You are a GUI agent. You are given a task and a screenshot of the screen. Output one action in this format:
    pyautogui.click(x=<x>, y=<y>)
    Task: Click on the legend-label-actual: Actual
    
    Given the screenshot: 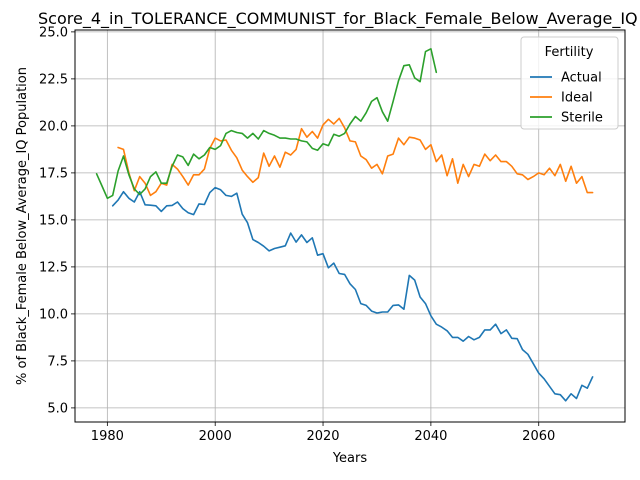 What is the action you would take?
    pyautogui.click(x=581, y=78)
    